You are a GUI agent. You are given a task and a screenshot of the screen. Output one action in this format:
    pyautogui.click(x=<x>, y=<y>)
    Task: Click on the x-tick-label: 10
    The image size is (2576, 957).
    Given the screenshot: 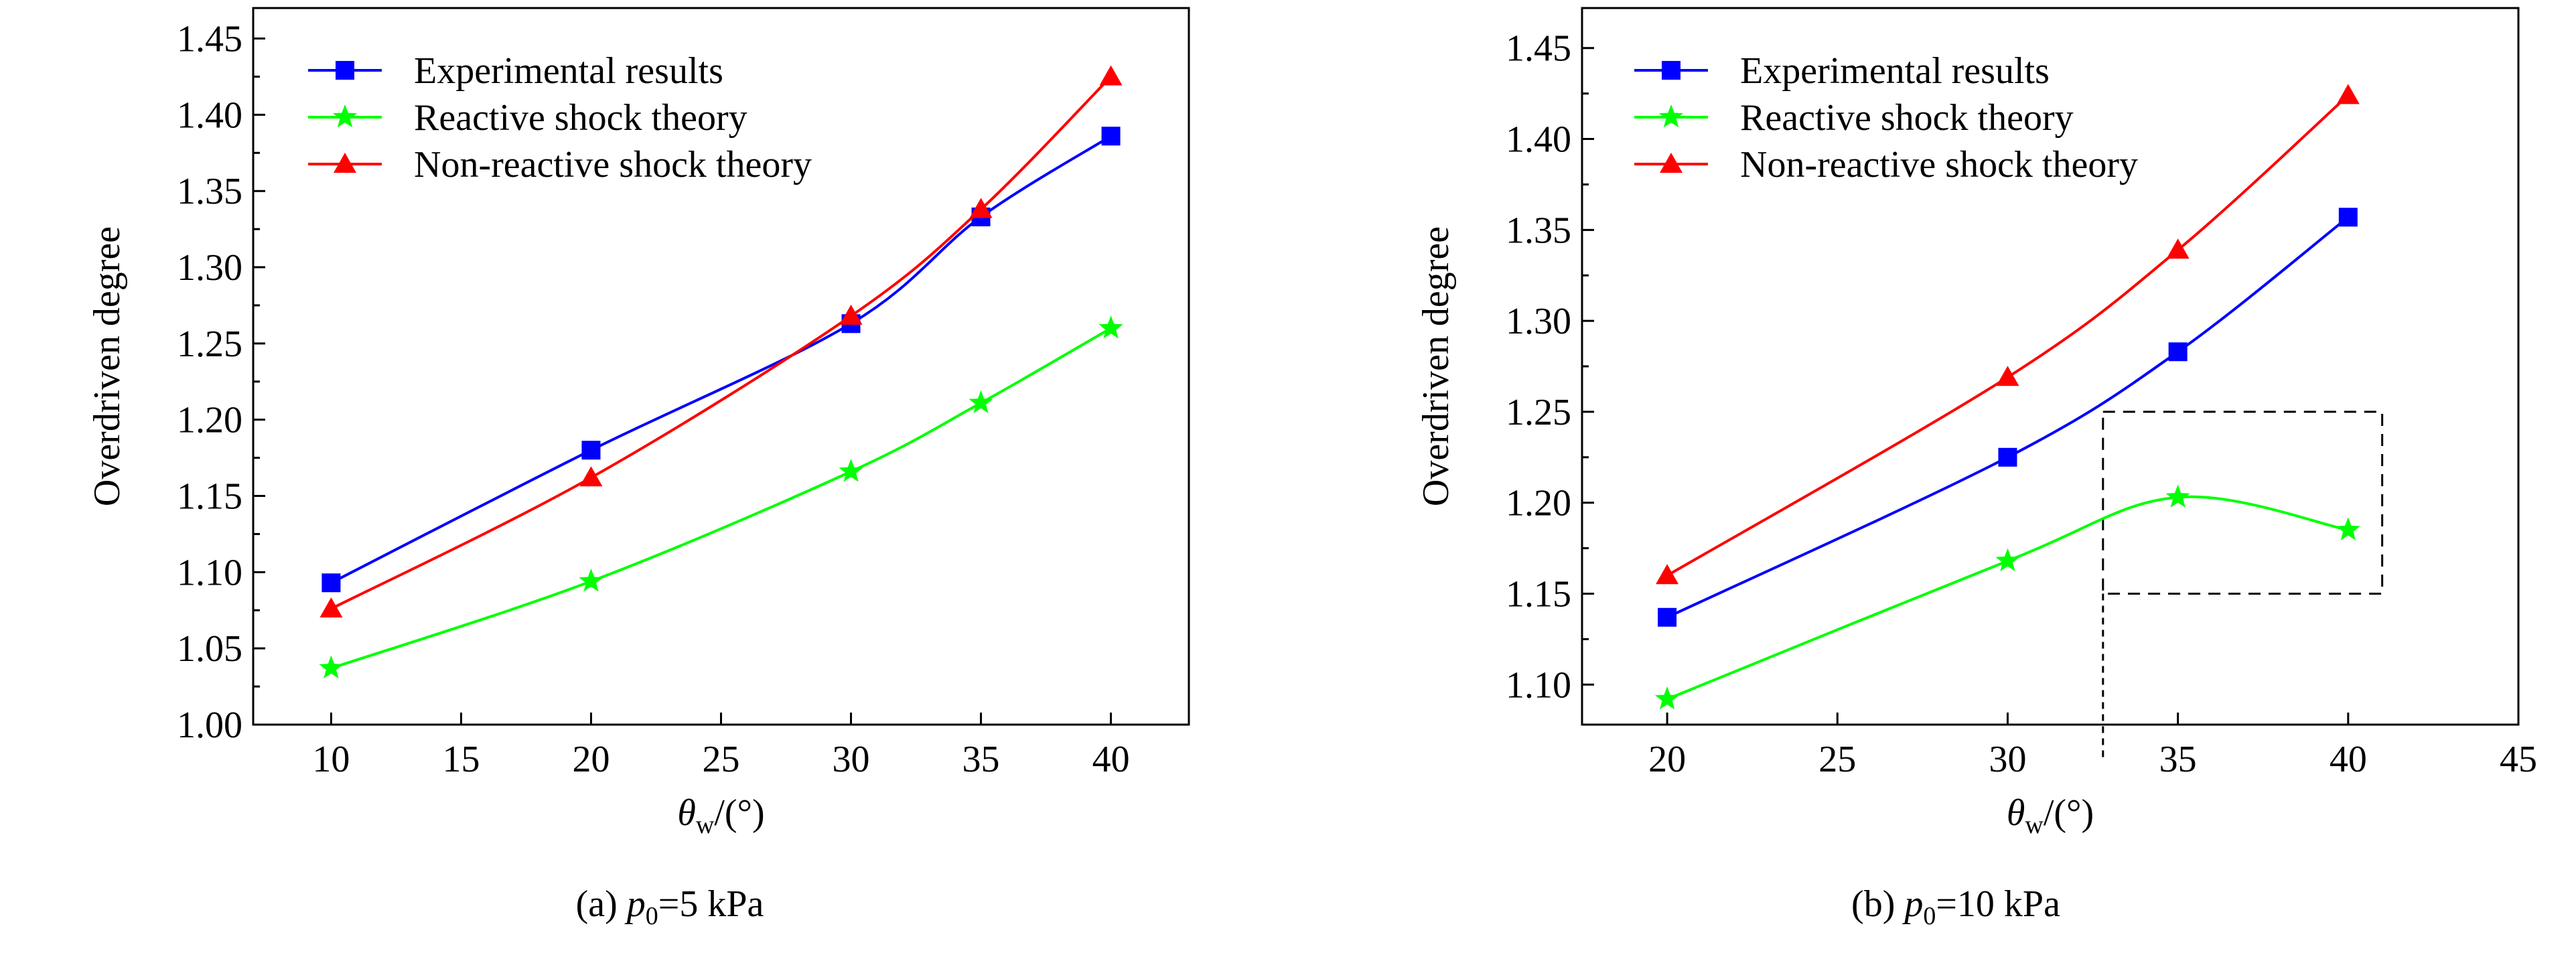 What is the action you would take?
    pyautogui.click(x=331, y=759)
    